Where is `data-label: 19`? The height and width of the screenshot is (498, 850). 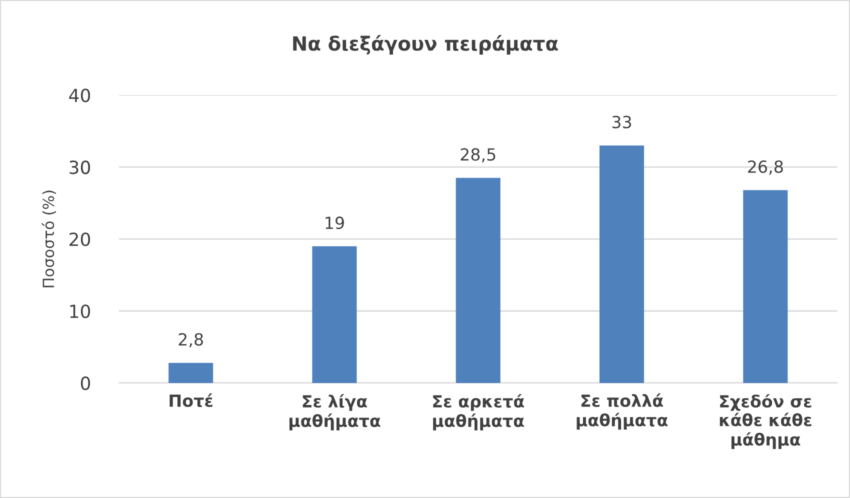 data-label: 19 is located at coordinates (335, 223).